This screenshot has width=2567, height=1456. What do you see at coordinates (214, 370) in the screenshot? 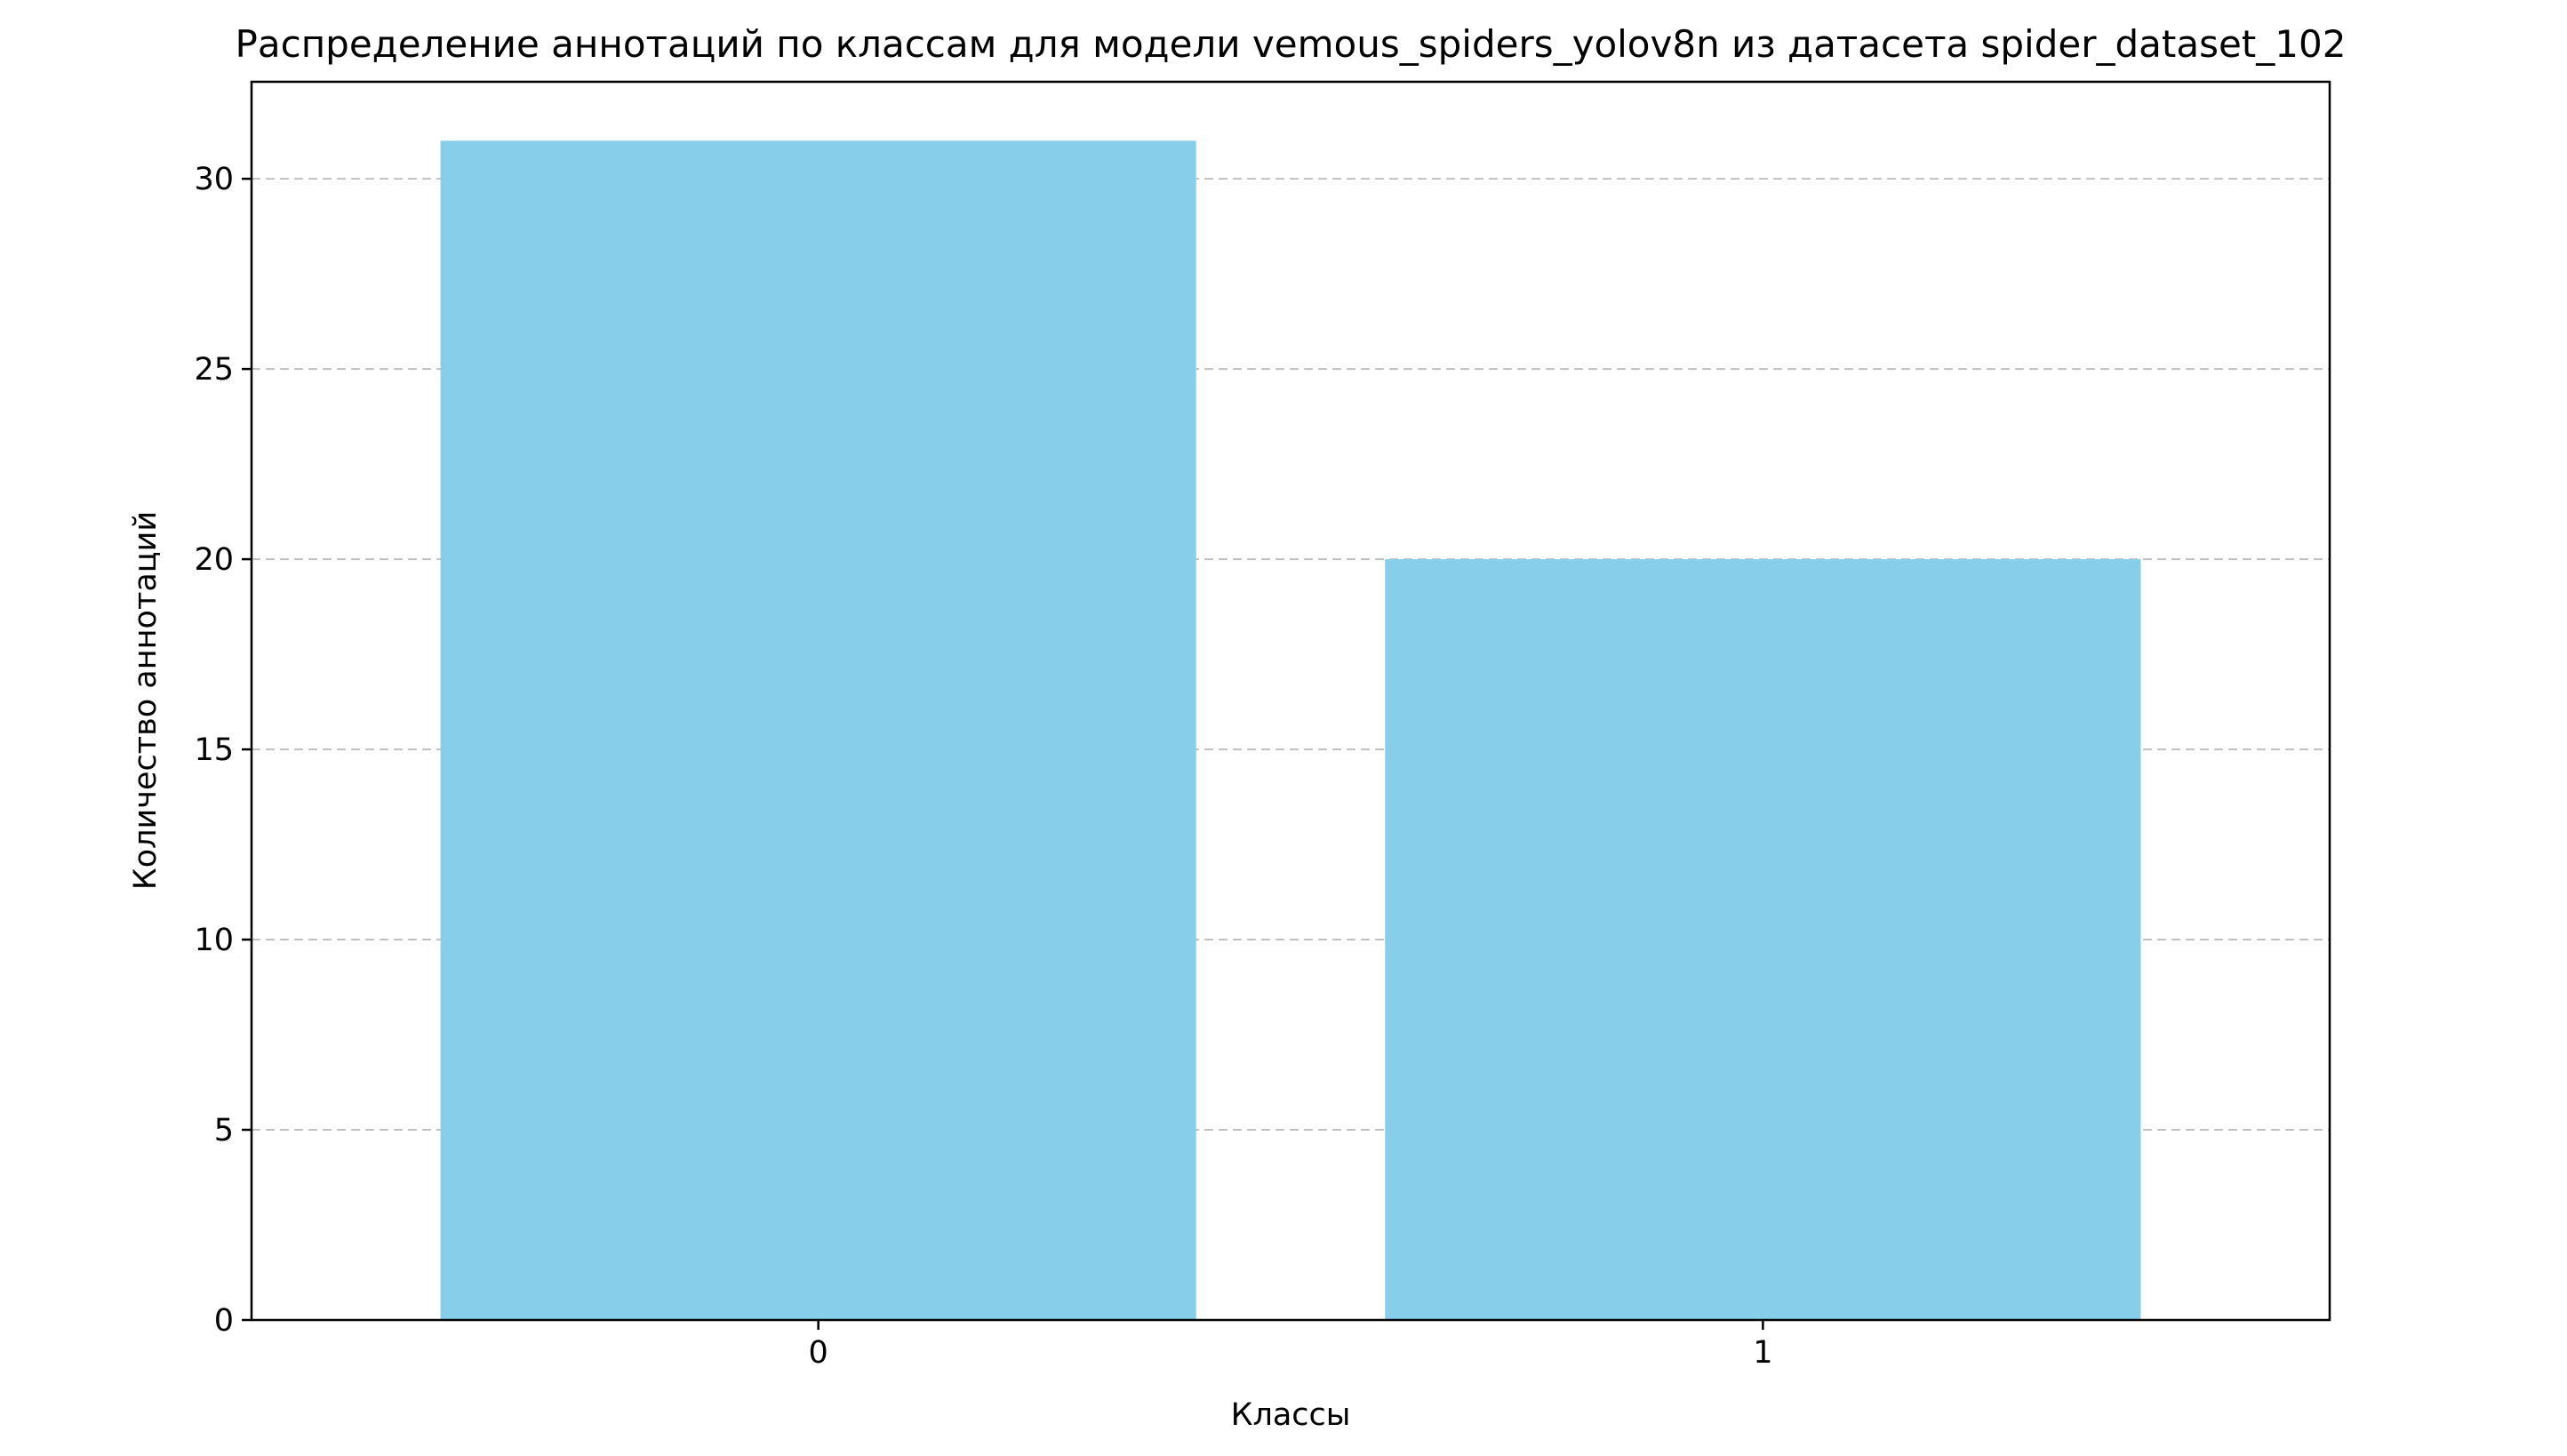
I see `y-tick-label: 25` at bounding box center [214, 370].